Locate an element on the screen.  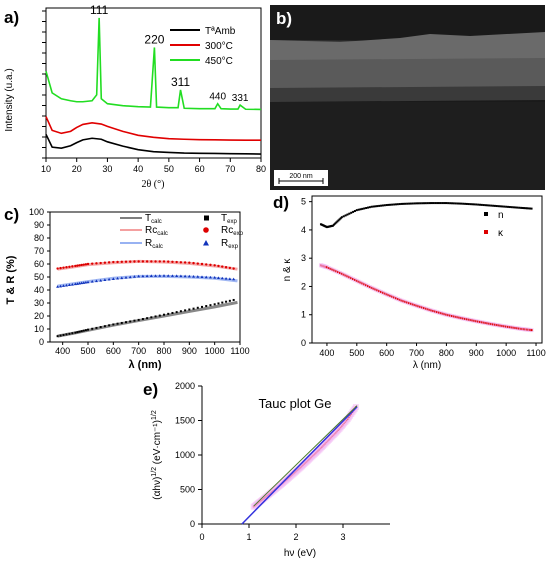
data-point-κ is located at coordinates (531, 330).